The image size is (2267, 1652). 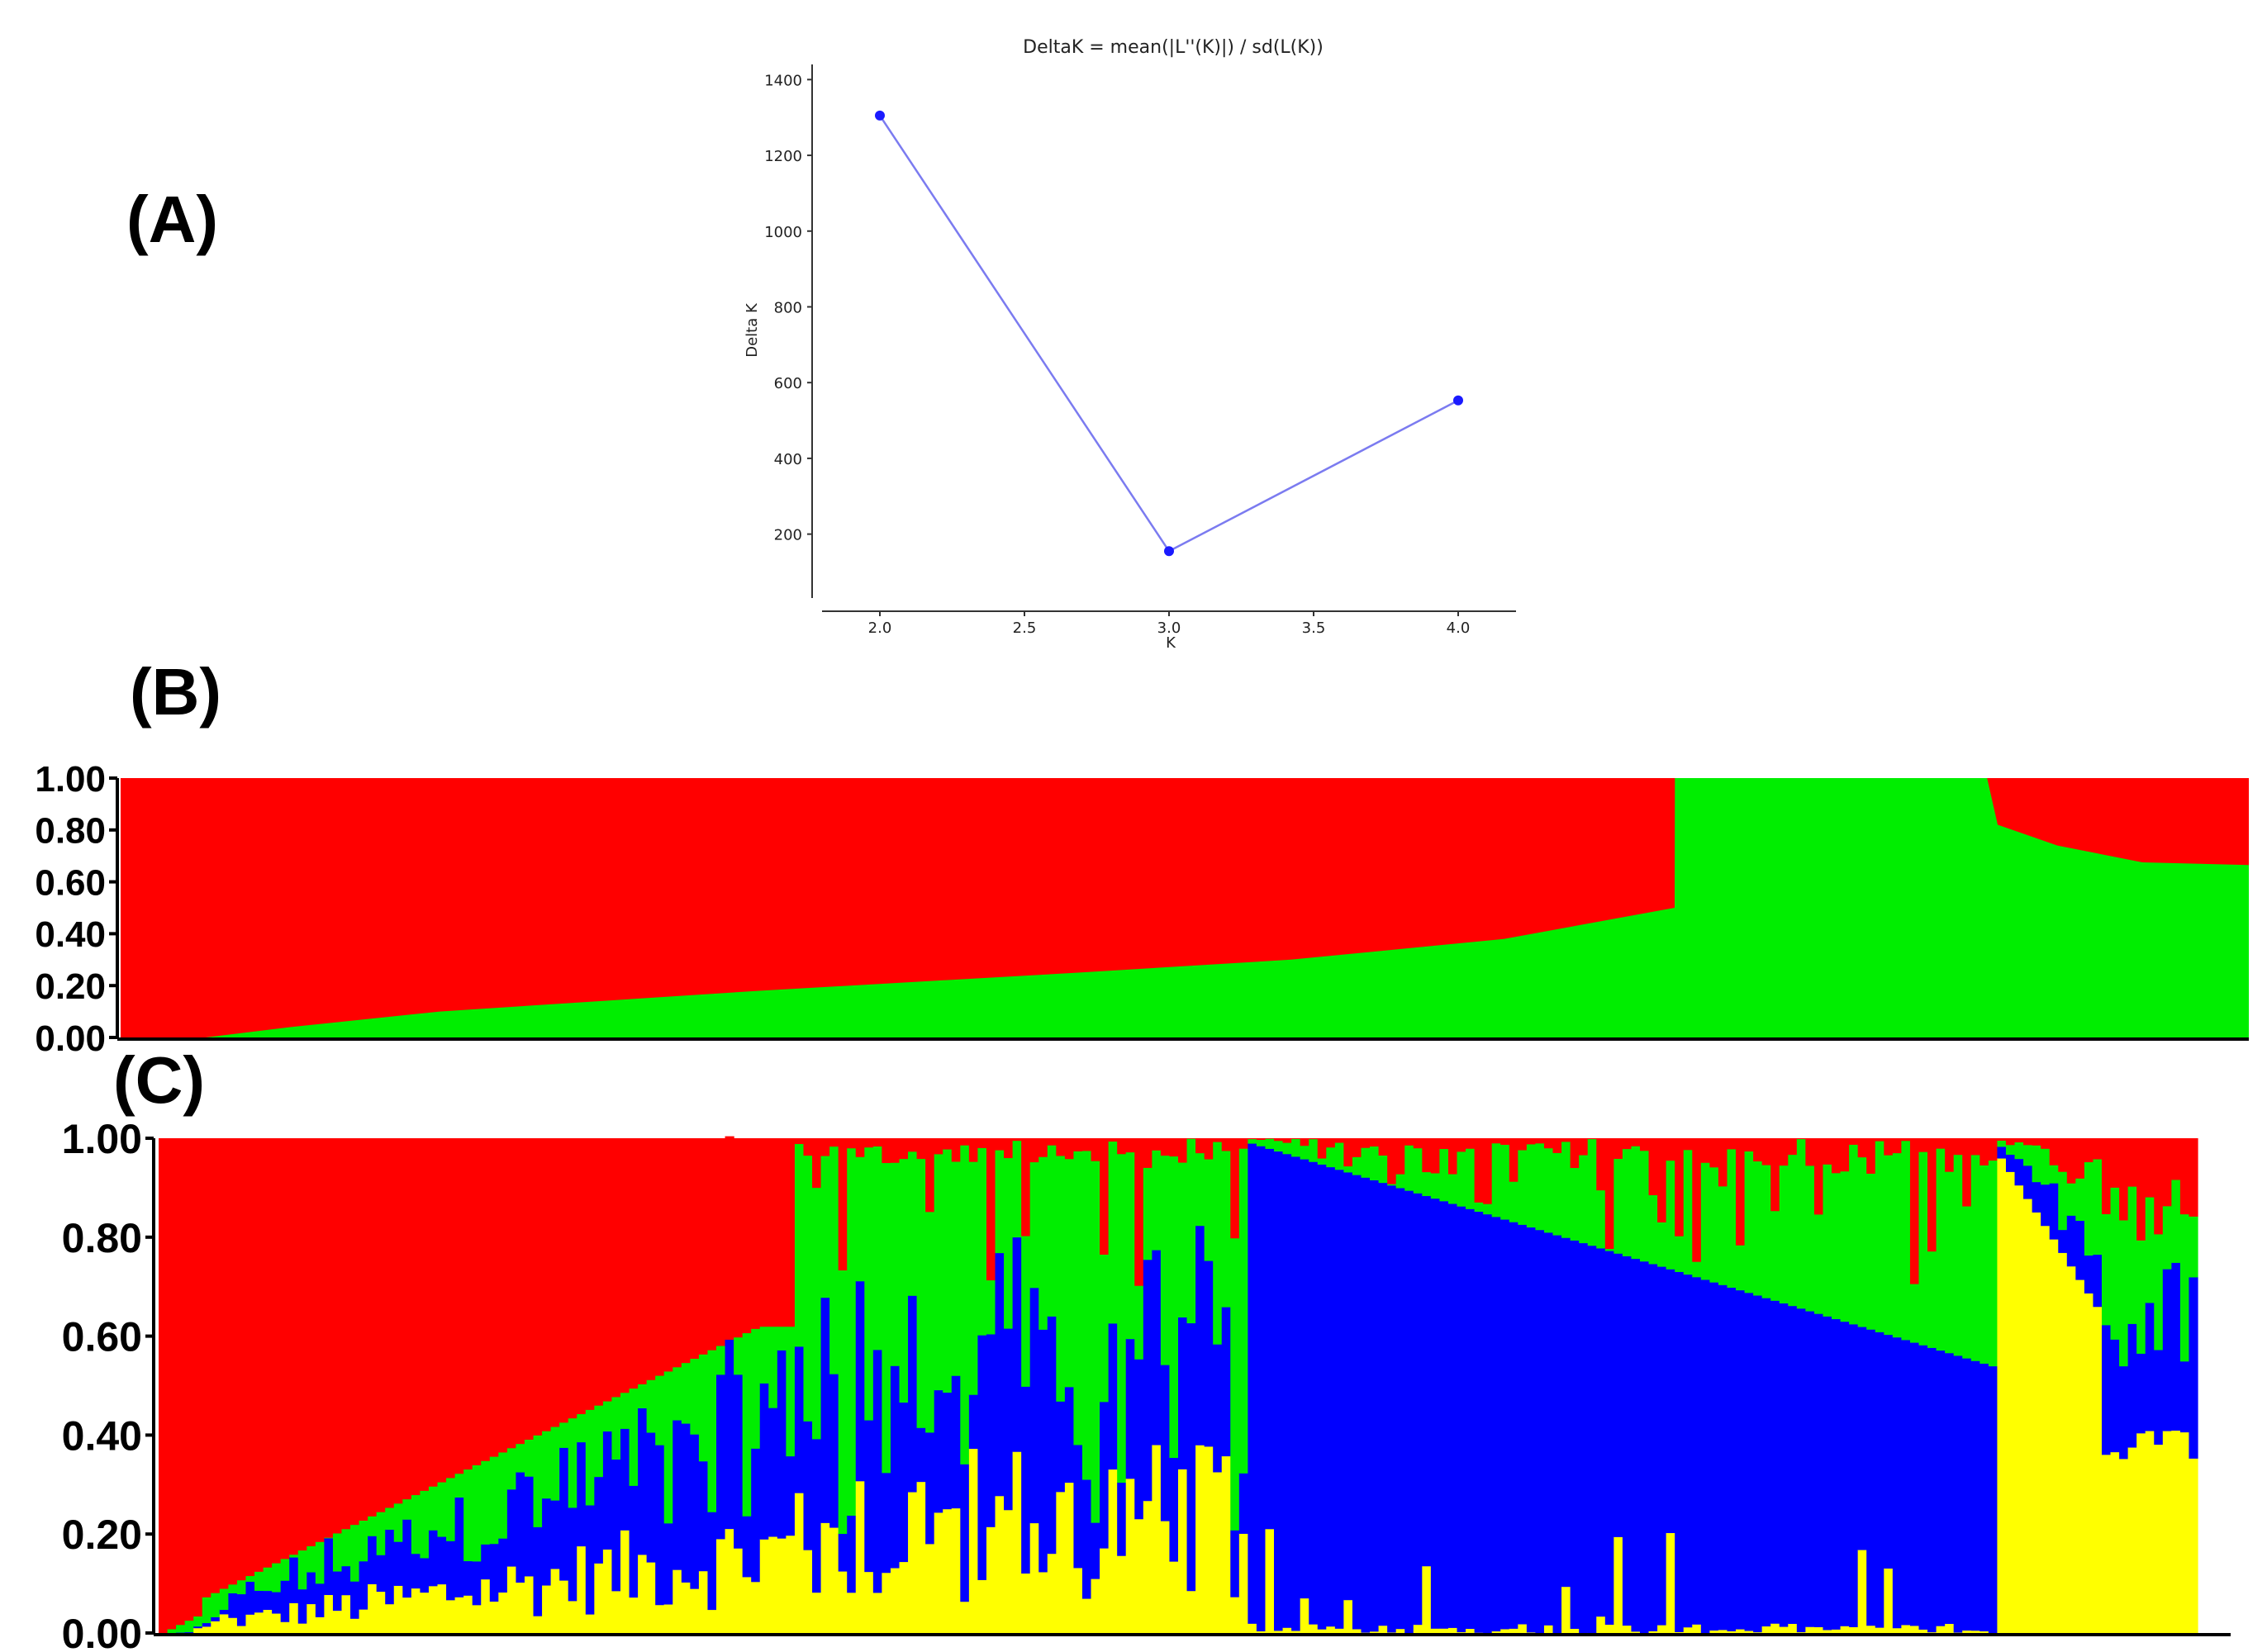 What do you see at coordinates (159, 1080) in the screenshot?
I see `panel-label-c: (C)` at bounding box center [159, 1080].